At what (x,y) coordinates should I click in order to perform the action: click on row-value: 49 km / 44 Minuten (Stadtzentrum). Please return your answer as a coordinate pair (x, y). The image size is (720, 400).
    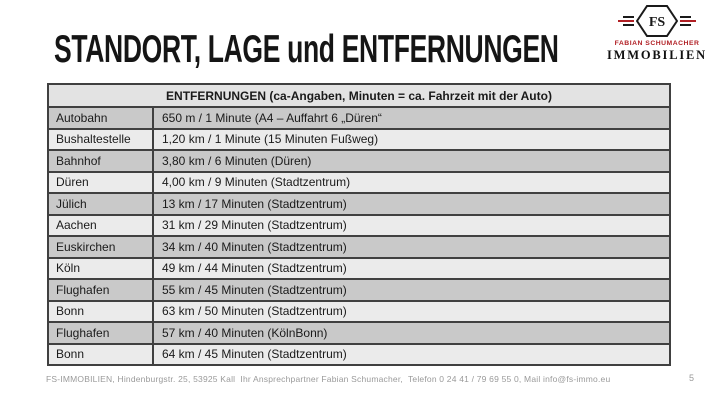
    Looking at the image, I should click on (254, 268).